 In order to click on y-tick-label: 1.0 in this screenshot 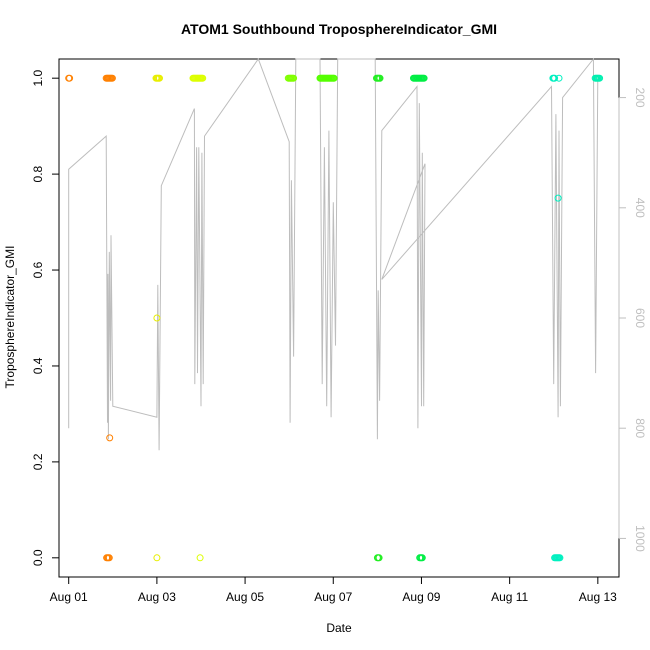, I will do `click(38, 78)`.